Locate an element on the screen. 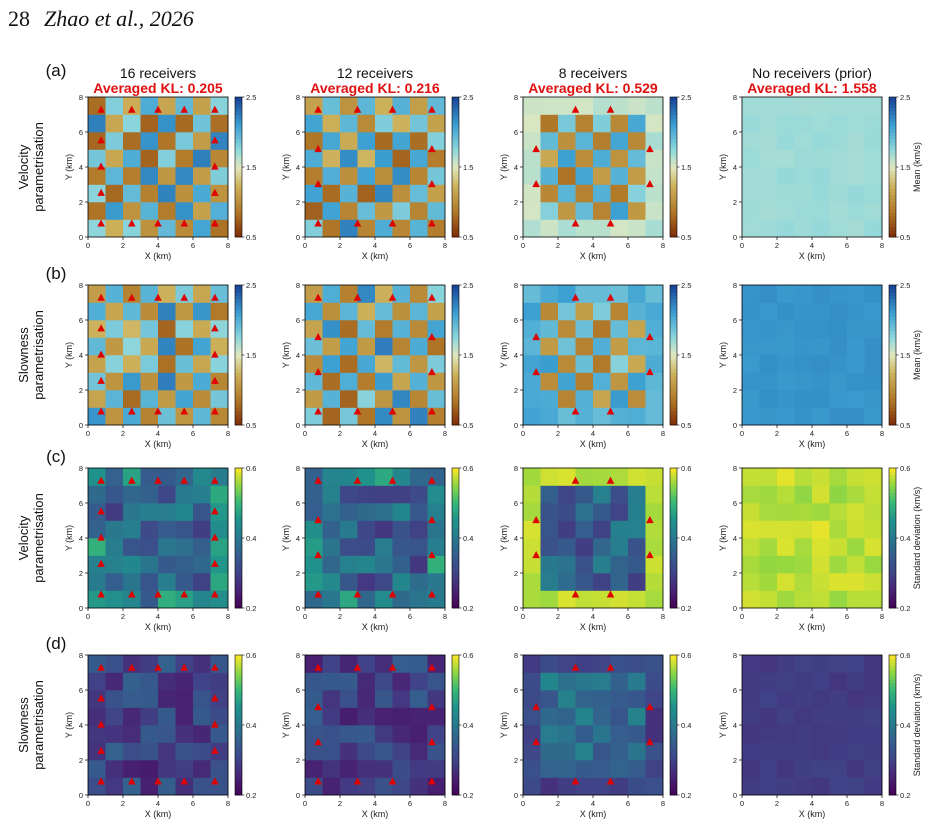  x-tick-label: 8 is located at coordinates (663, 433).